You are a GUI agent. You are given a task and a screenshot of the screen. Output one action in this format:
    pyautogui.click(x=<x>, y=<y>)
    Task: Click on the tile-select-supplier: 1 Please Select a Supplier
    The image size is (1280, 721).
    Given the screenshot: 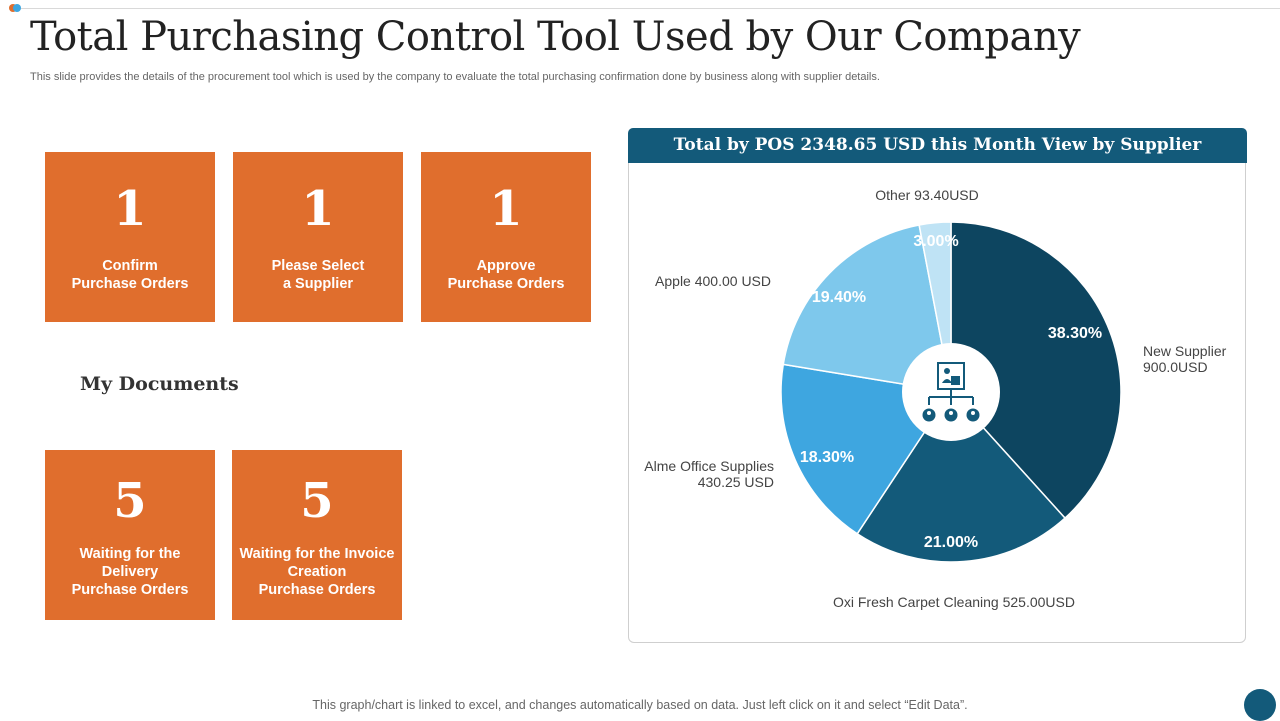 What is the action you would take?
    pyautogui.click(x=318, y=237)
    